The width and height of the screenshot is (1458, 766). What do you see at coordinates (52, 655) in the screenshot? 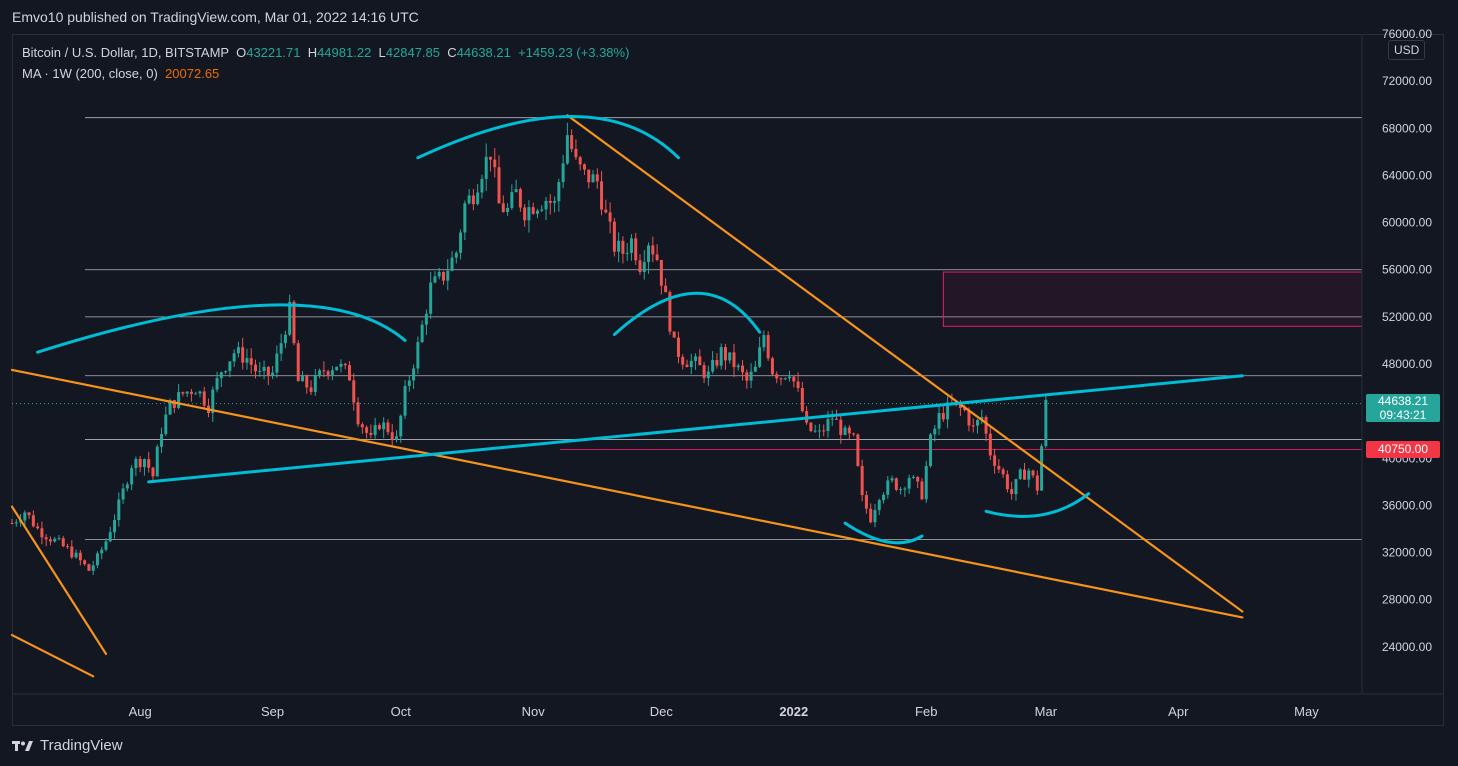
I see `short-support` at bounding box center [52, 655].